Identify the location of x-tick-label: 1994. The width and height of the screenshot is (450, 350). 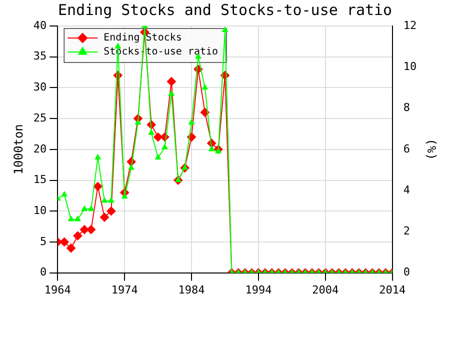
(258, 289).